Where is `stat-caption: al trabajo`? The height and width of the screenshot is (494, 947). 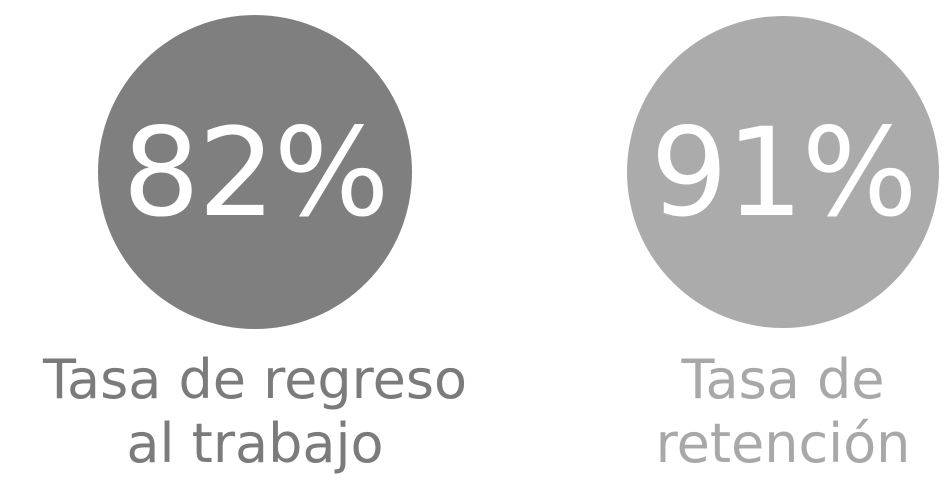
stat-caption: al trabajo is located at coordinates (254, 443).